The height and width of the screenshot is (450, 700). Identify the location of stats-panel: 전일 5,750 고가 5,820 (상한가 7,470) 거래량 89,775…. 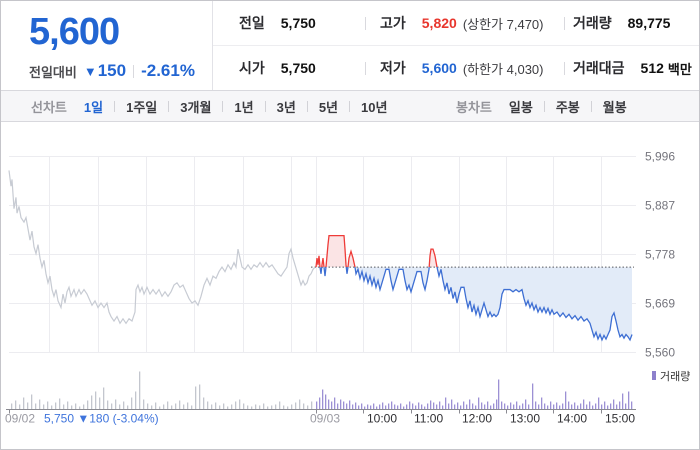
(455, 45).